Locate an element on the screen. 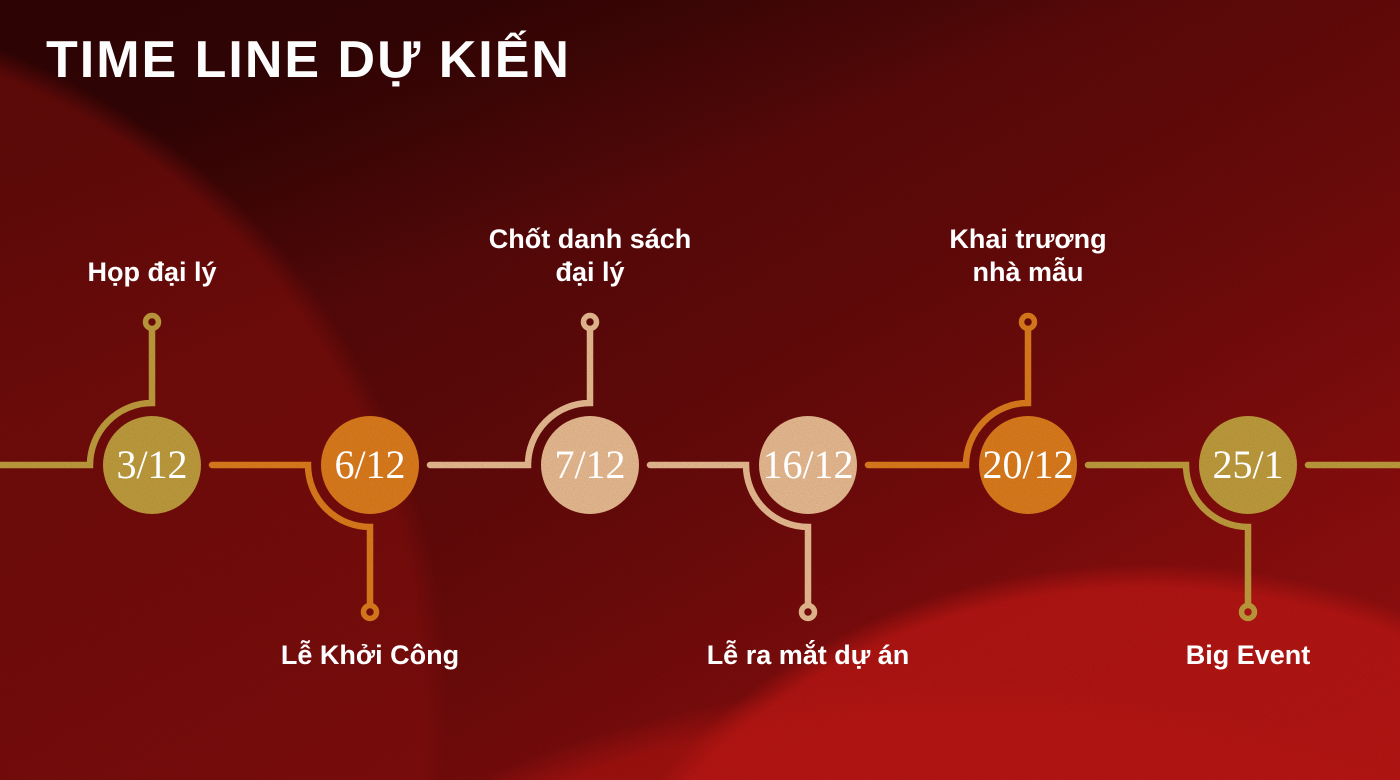  node-date: 20/12 is located at coordinates (1028, 464).